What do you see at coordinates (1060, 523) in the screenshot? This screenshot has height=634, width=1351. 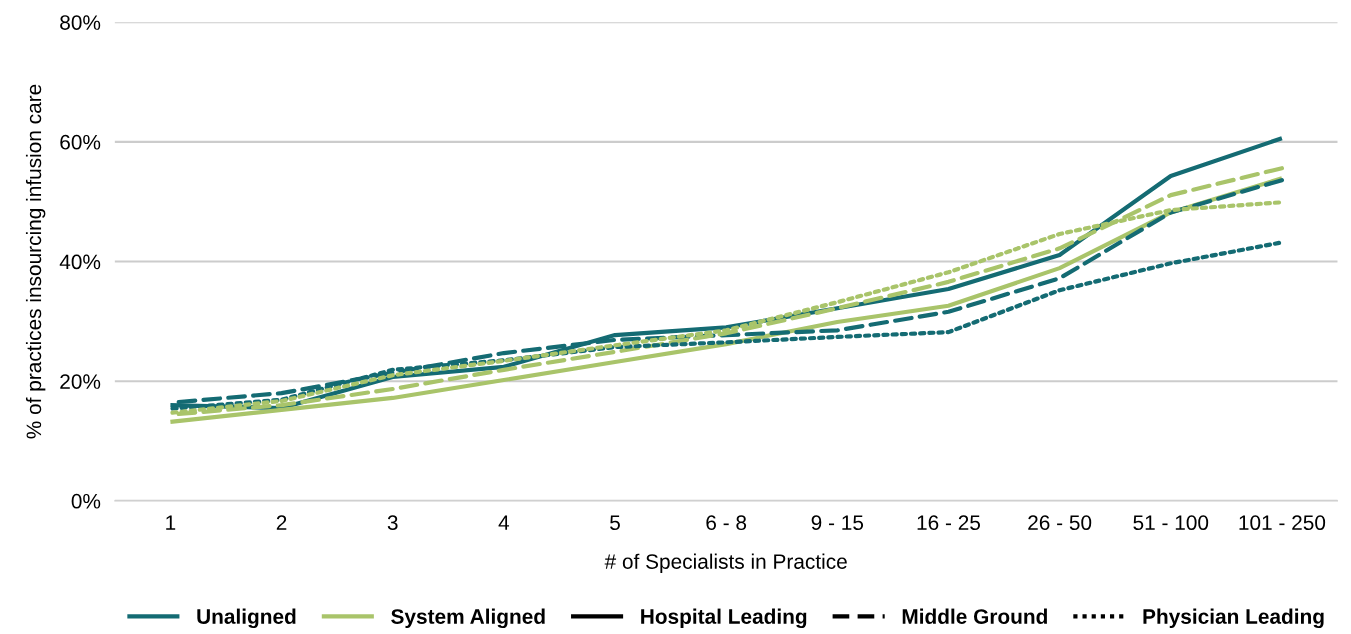 I see `x-tick-label: 26 - 50` at bounding box center [1060, 523].